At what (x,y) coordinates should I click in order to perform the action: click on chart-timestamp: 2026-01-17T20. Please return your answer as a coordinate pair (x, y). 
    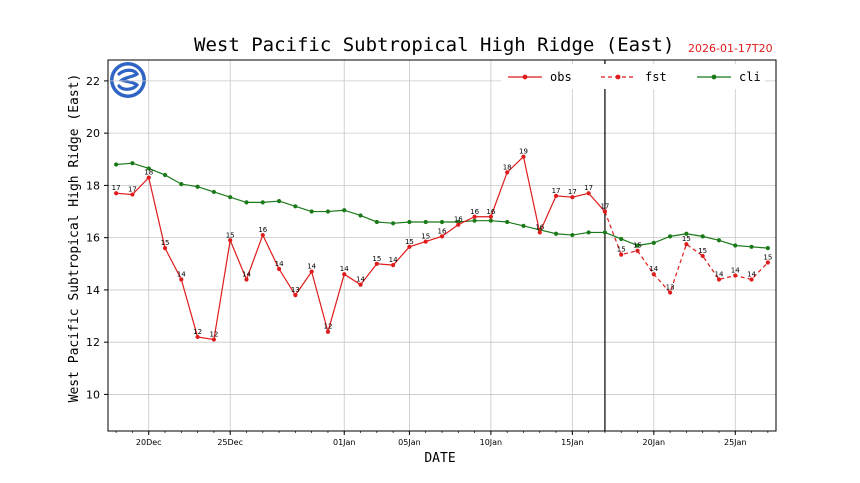
    Looking at the image, I should click on (730, 48).